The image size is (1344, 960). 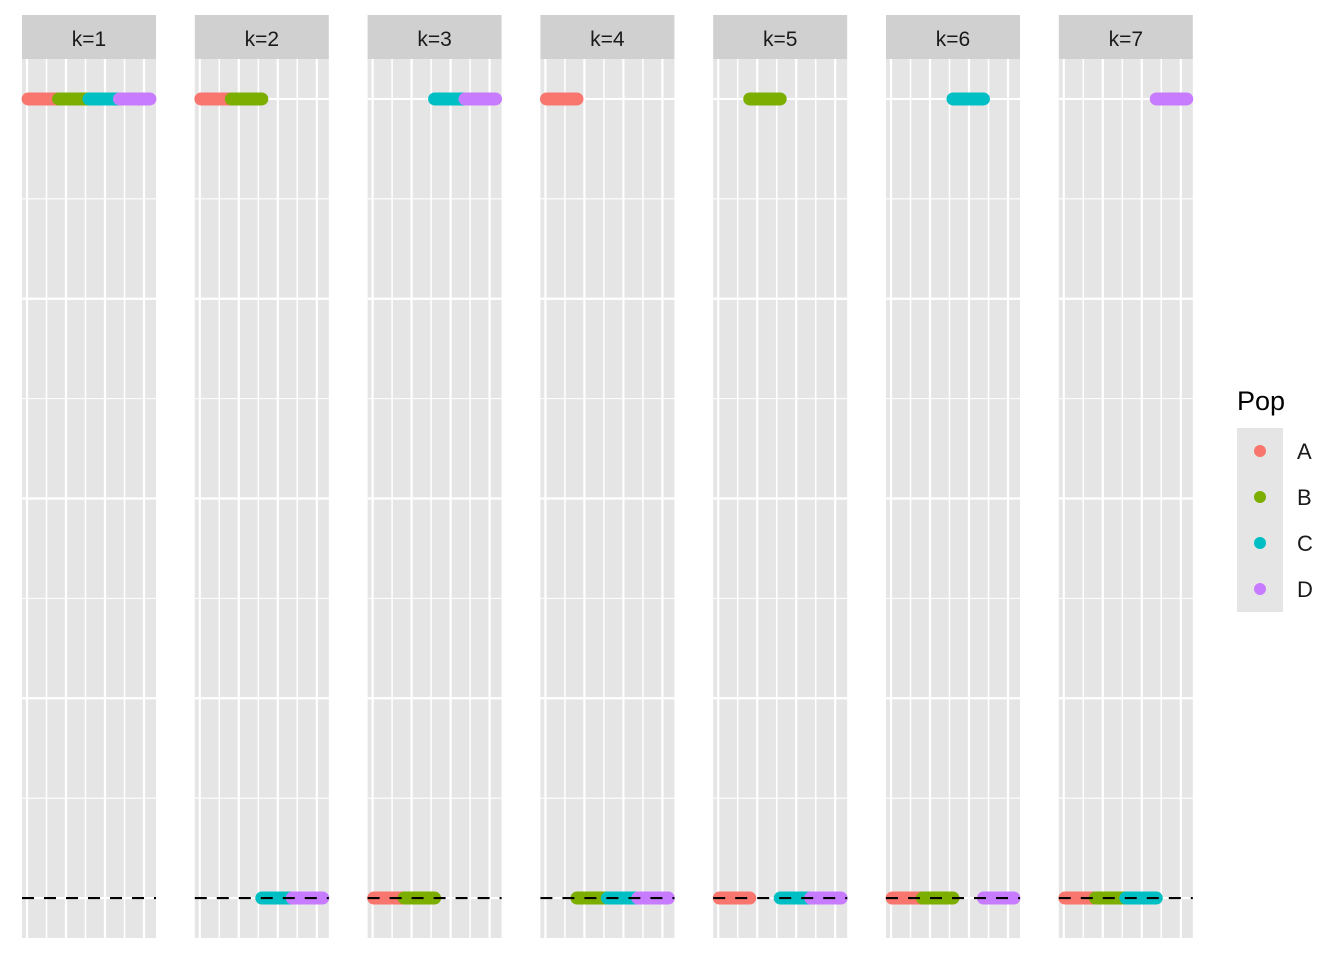 I want to click on legend-key-B, so click(x=1260, y=497).